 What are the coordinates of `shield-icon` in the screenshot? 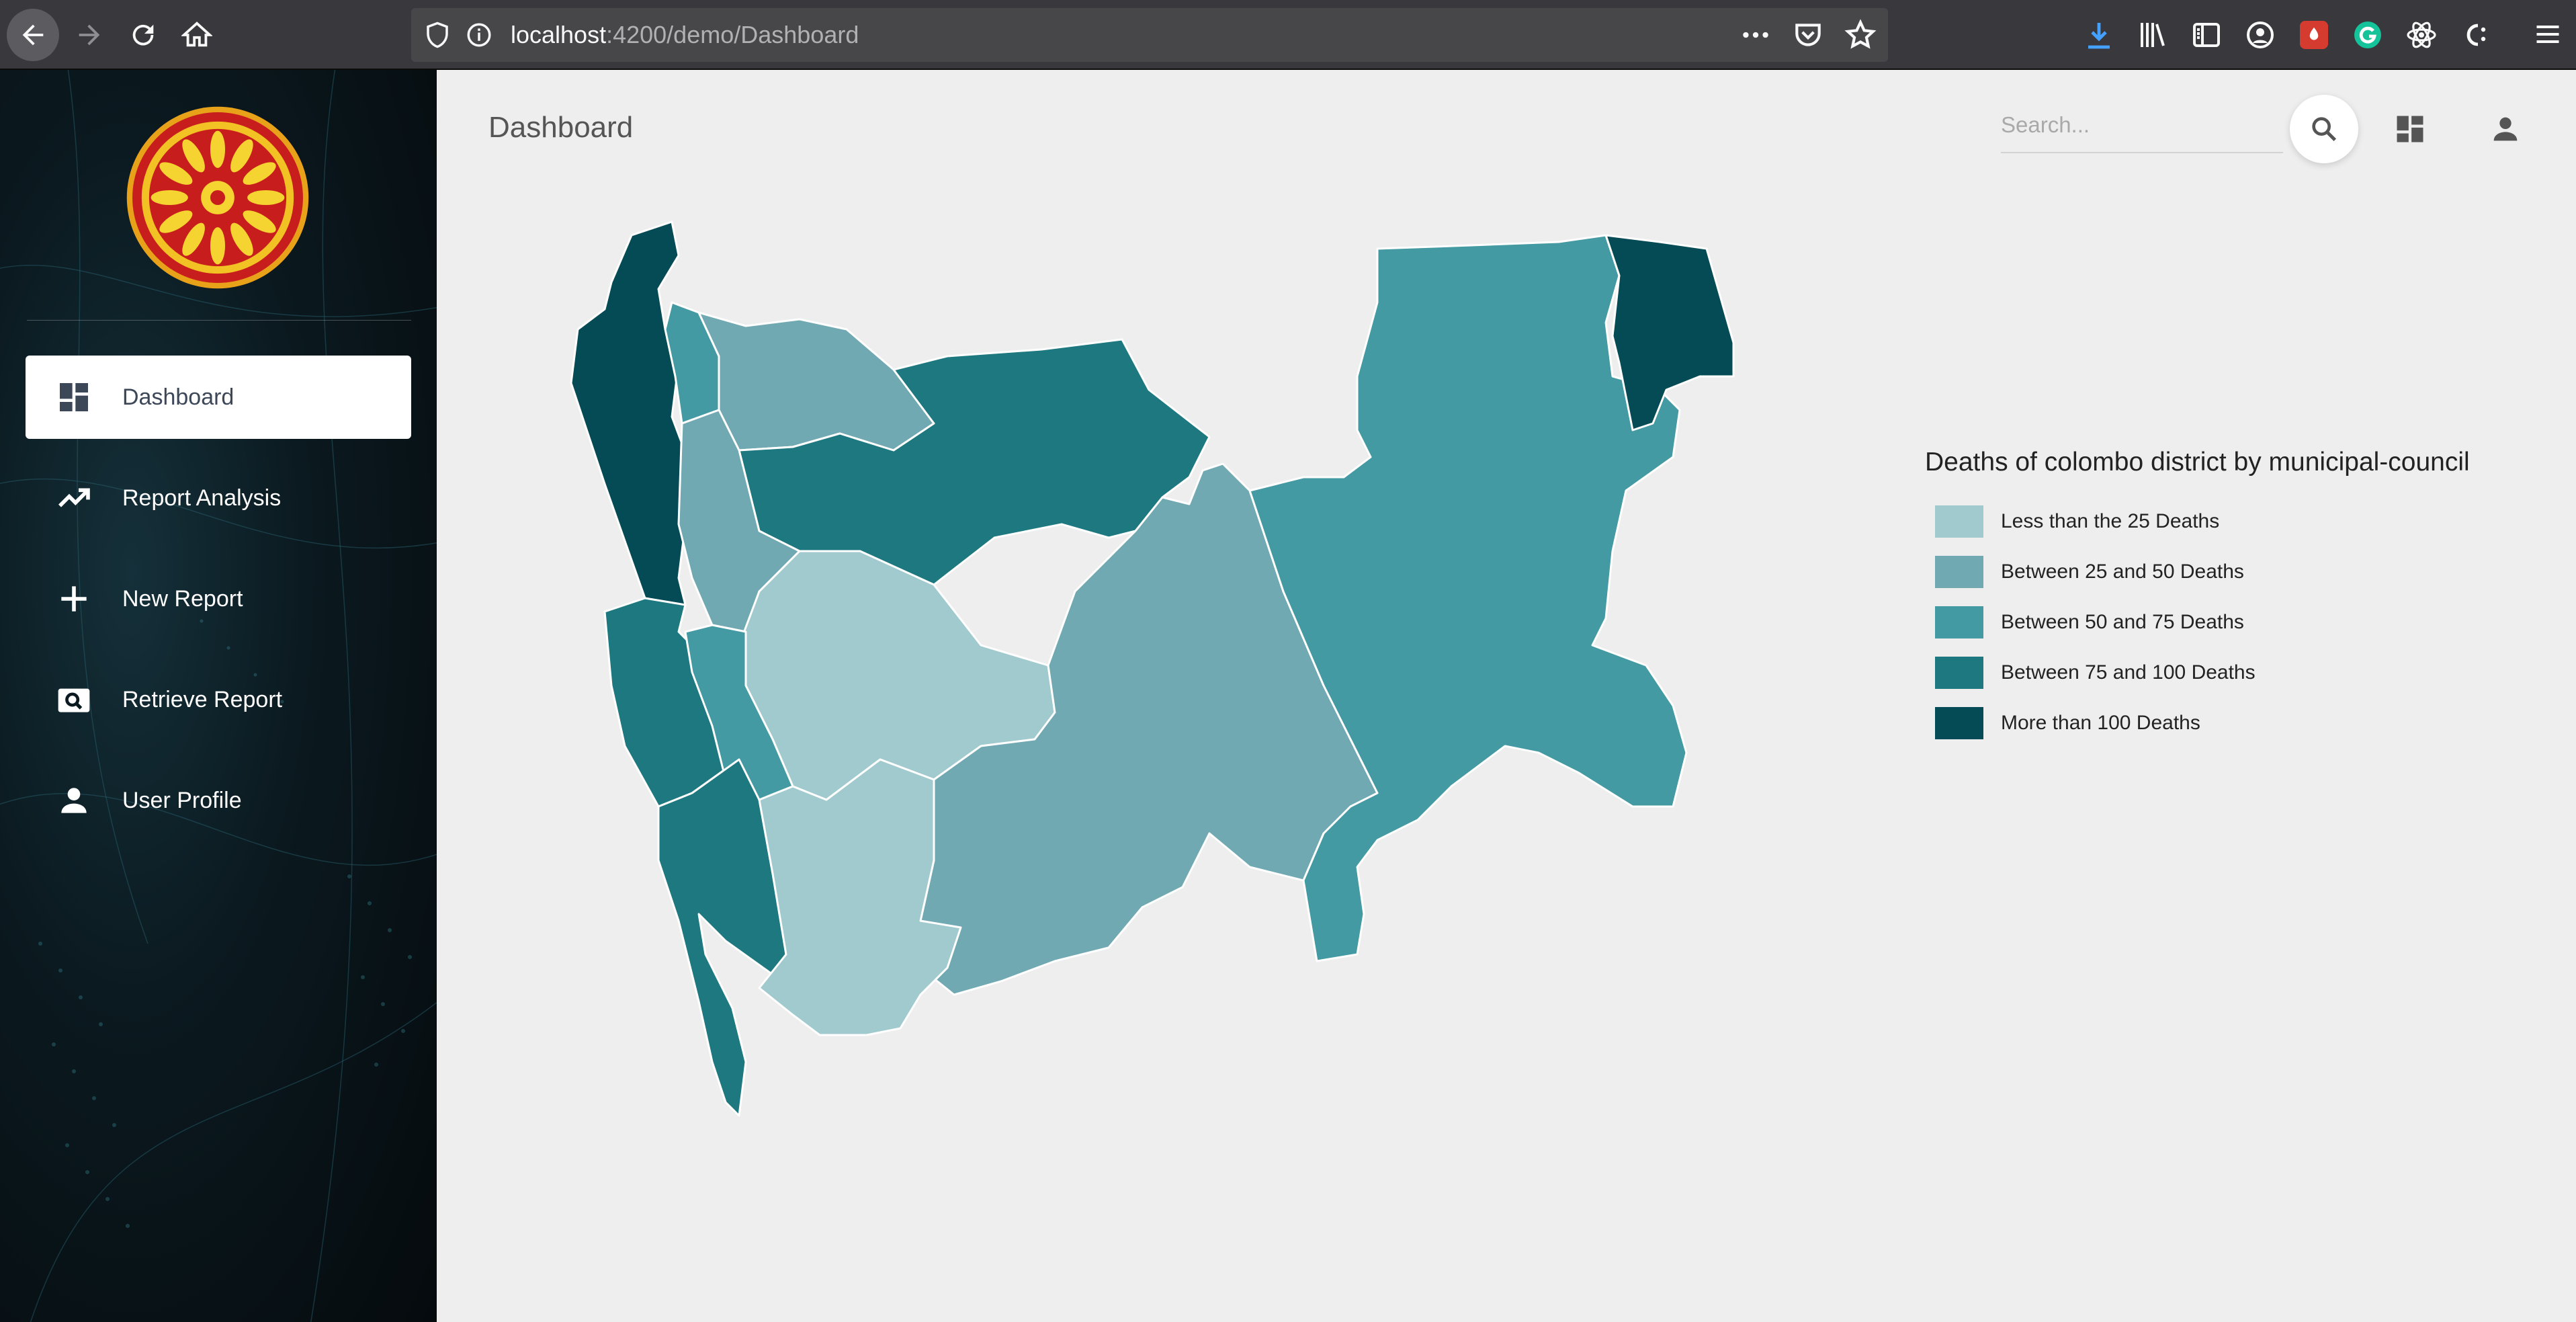 It's located at (437, 35).